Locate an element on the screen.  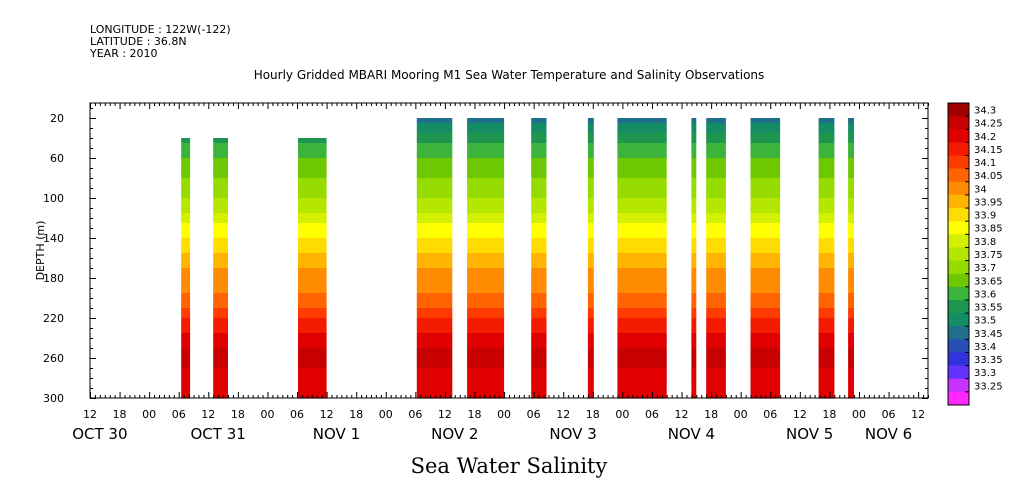
colorbar-label: 34.15 is located at coordinates (988, 150).